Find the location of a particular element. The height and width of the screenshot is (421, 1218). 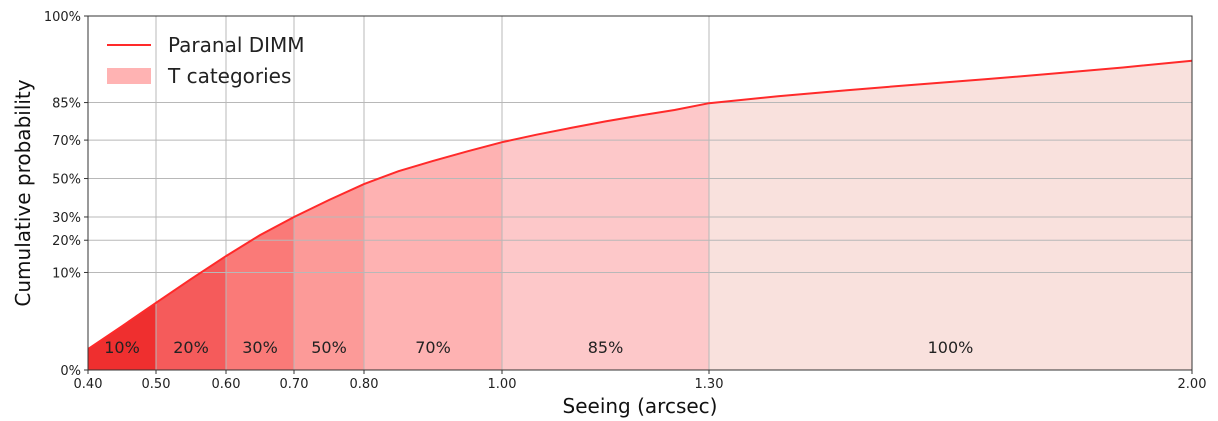

category-label-0: 10% is located at coordinates (122, 347).